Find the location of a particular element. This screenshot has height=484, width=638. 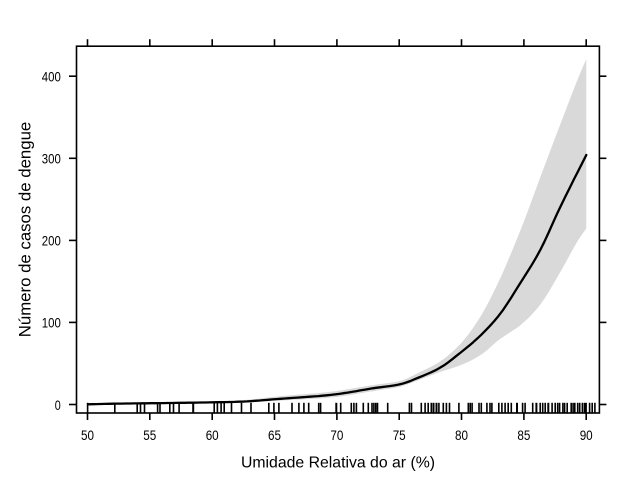

svg-text: 55 is located at coordinates (149, 435).